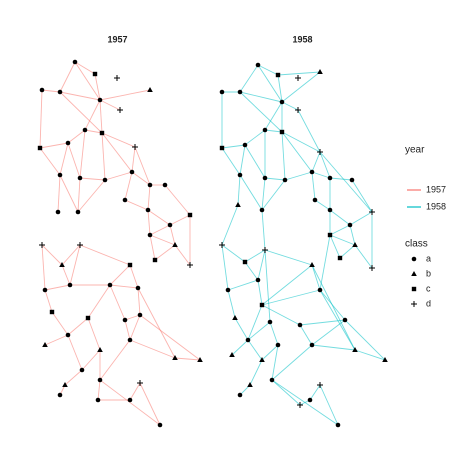 This screenshot has width=474, height=474. Describe the element at coordinates (416, 244) in the screenshot. I see `shape-legend-title: class` at that location.